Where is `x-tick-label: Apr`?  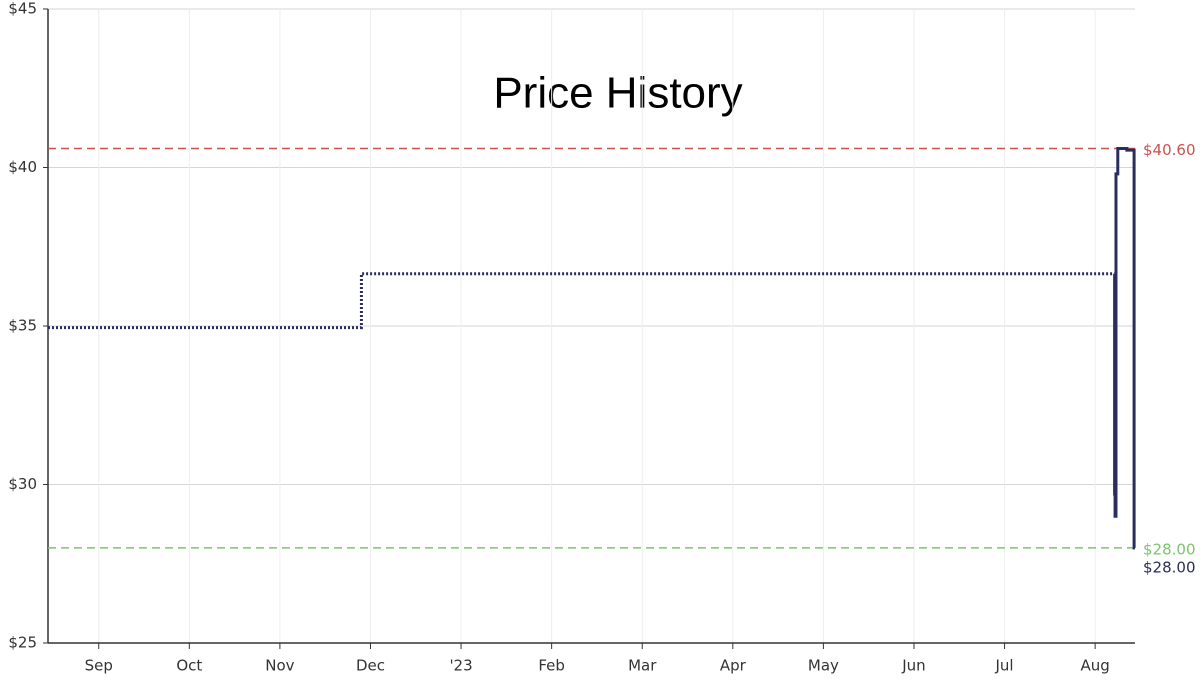 x-tick-label: Apr is located at coordinates (733, 666).